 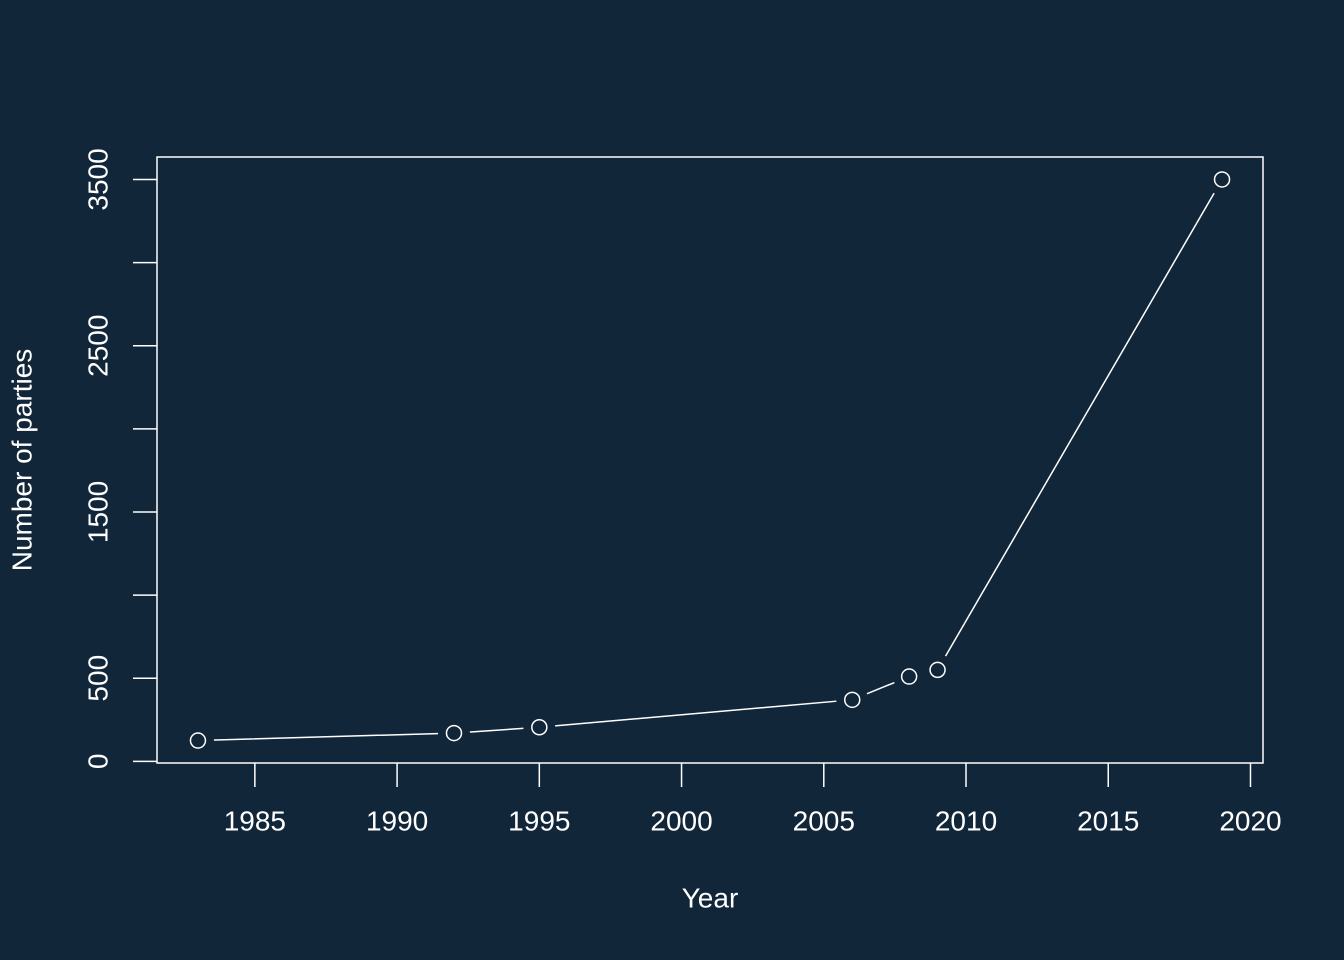 What do you see at coordinates (710, 897) in the screenshot?
I see `x-axis-label: Year` at bounding box center [710, 897].